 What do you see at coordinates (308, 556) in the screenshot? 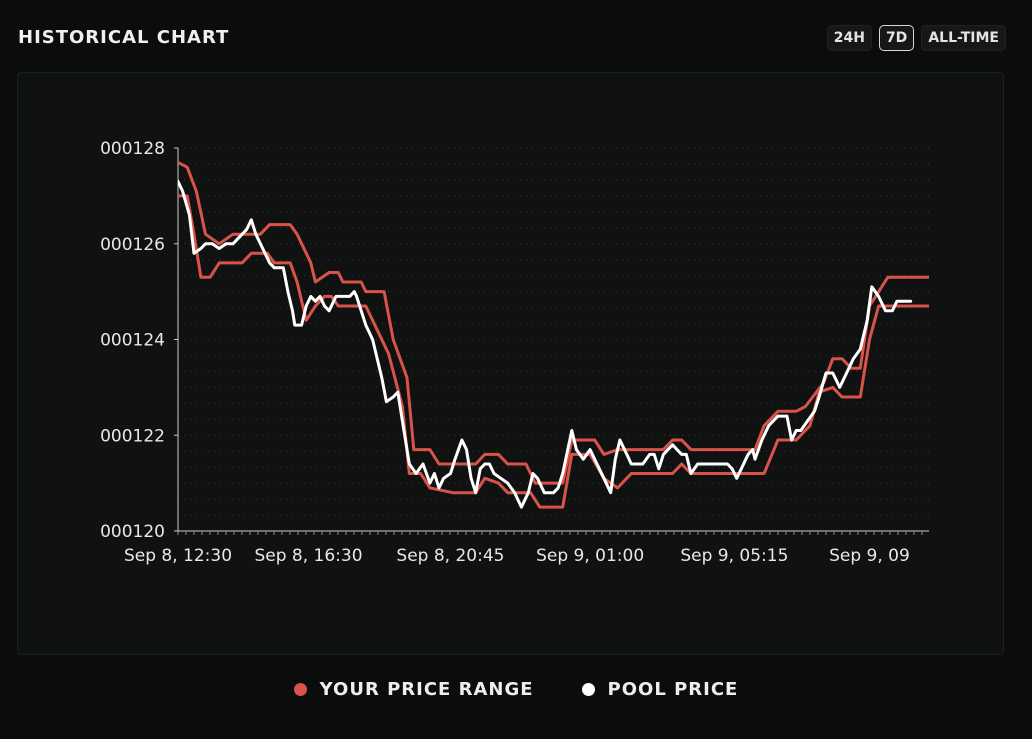
I see `x-tick-label: Sep 8, 16:30` at bounding box center [308, 556].